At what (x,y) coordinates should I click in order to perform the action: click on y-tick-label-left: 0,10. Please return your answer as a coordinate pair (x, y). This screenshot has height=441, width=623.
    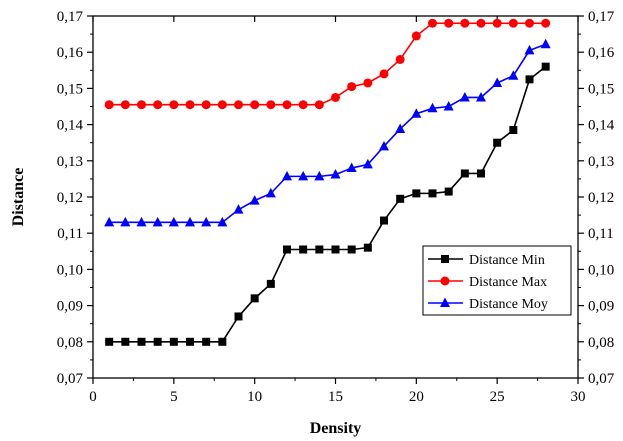
    Looking at the image, I should click on (70, 270).